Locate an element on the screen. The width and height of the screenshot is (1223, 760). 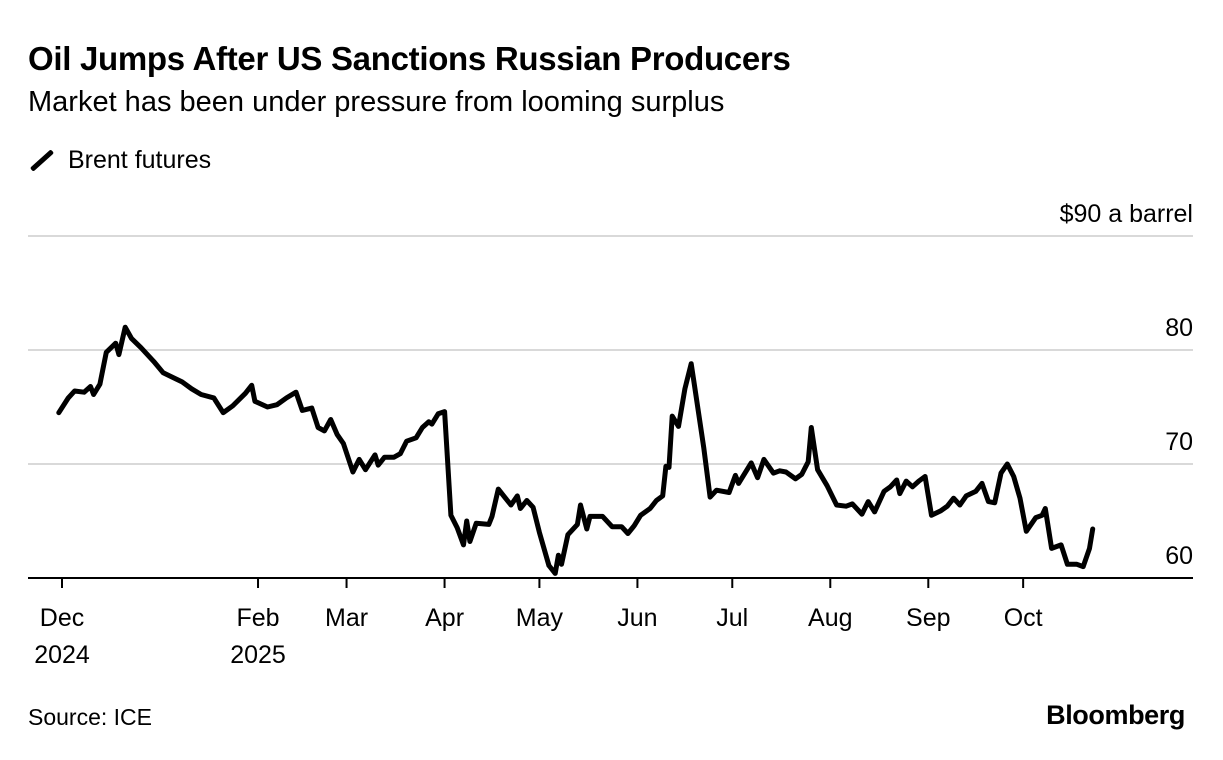
y-tick-label-70: 70 is located at coordinates (1179, 442).